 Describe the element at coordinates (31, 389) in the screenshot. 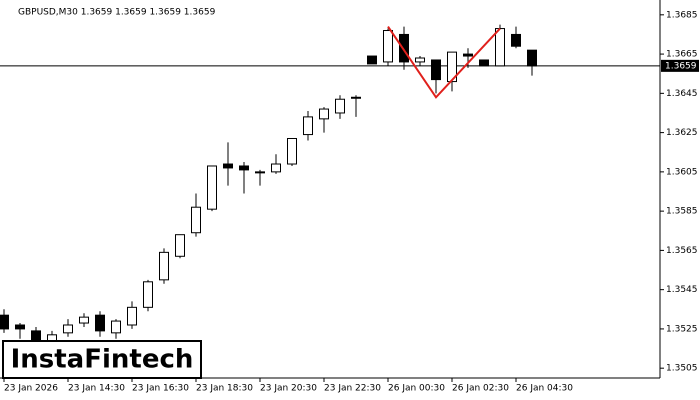

I see `x-tick-label: 23 Jan 2026` at that location.